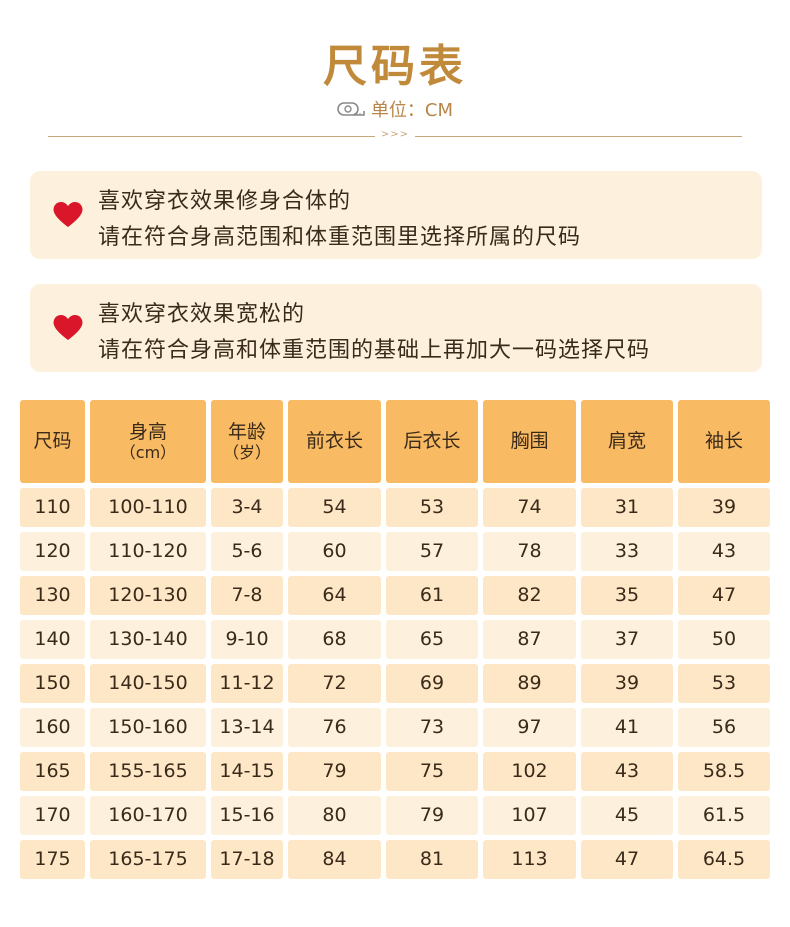 The height and width of the screenshot is (927, 790). What do you see at coordinates (627, 595) in the screenshot?
I see `table-cell: 35` at bounding box center [627, 595].